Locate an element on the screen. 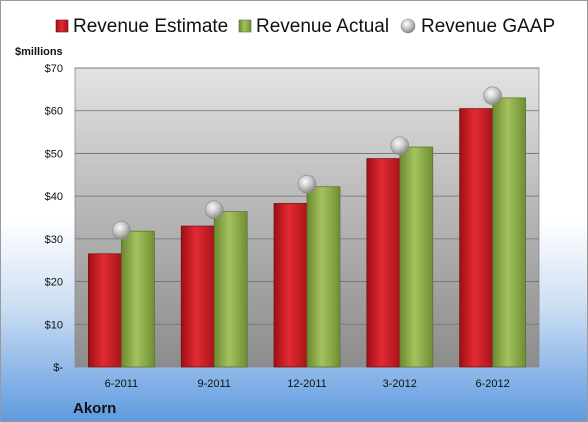  y-tick-label: $- is located at coordinates (58, 368).